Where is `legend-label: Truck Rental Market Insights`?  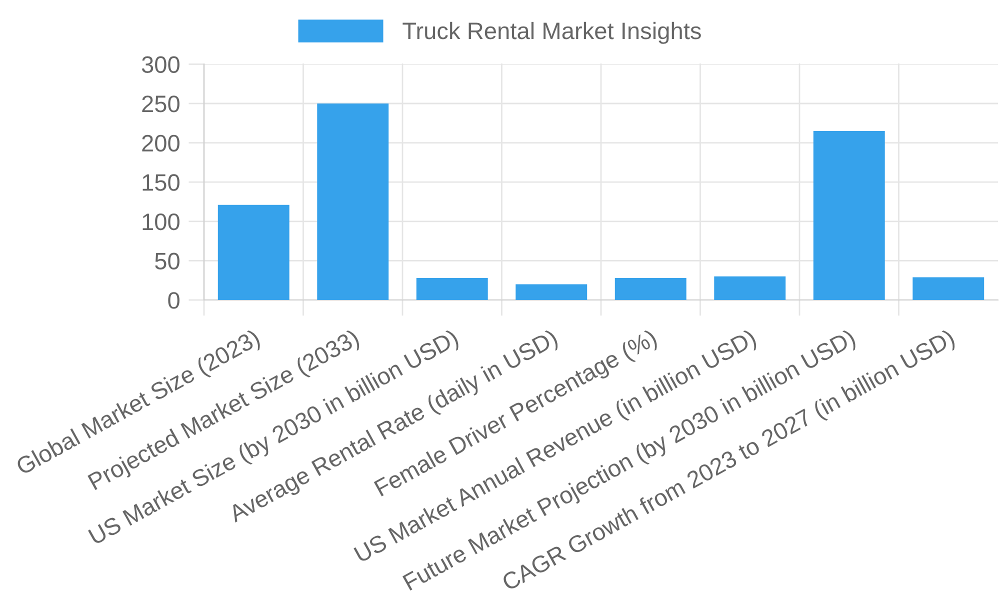
legend-label: Truck Rental Market Insights is located at coordinates (551, 33).